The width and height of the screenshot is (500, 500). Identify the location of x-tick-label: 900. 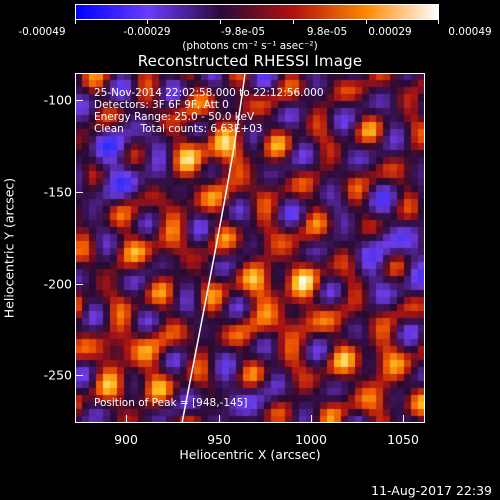
(126, 439).